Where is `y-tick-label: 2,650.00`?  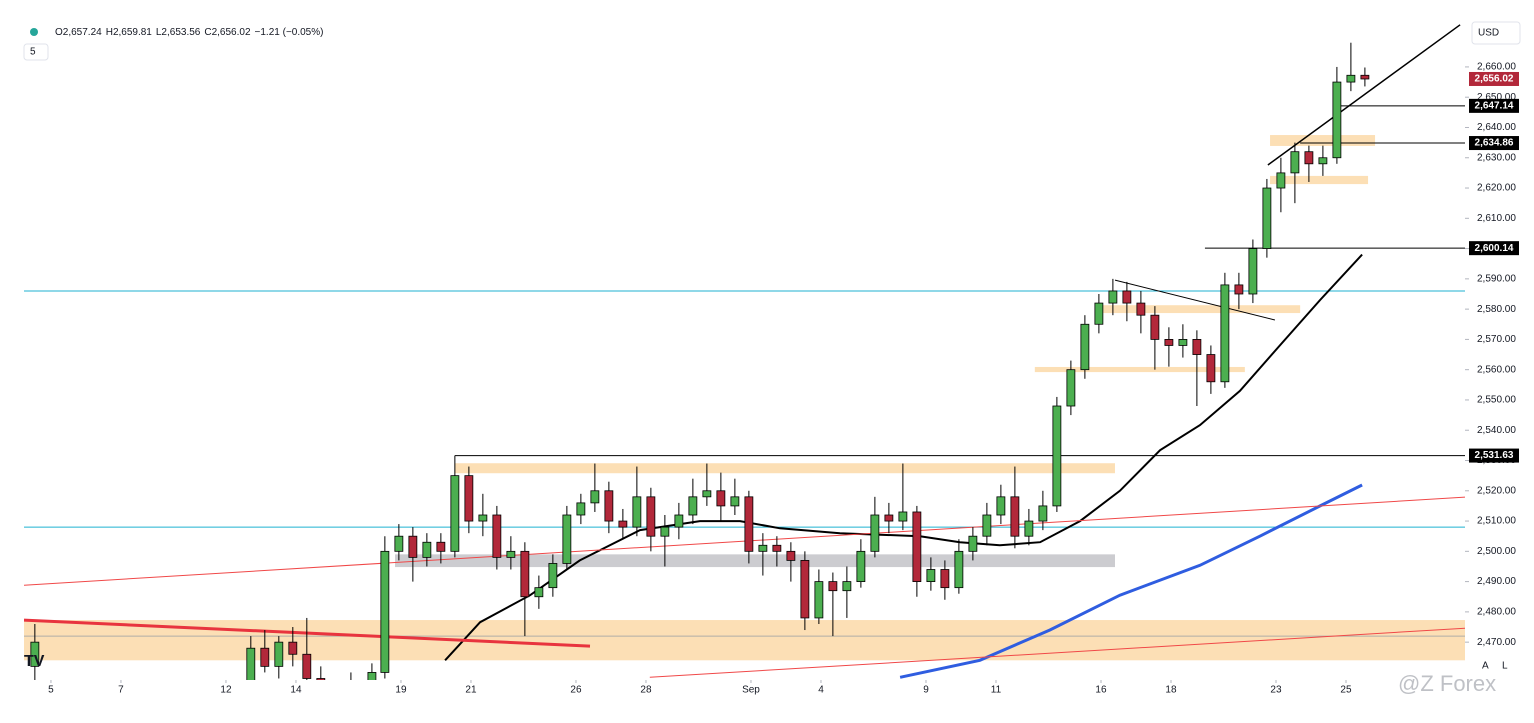
y-tick-label: 2,650.00 is located at coordinates (1496, 97).